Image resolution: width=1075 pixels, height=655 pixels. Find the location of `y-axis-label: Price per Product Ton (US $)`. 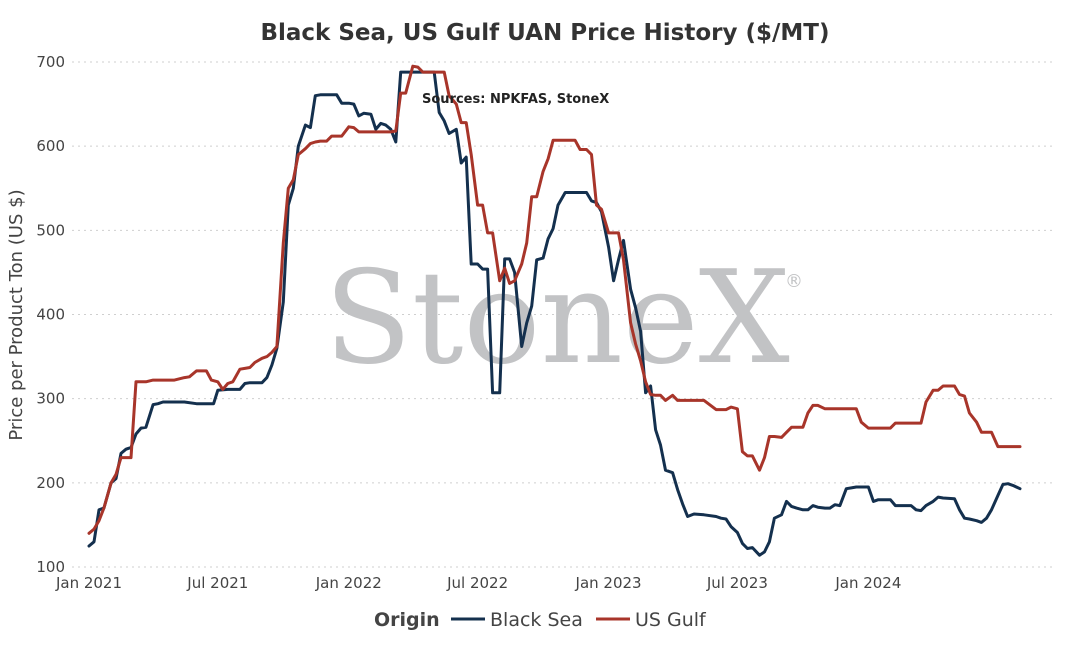

y-axis-label: Price per Product Ton (US $) is located at coordinates (16, 314).